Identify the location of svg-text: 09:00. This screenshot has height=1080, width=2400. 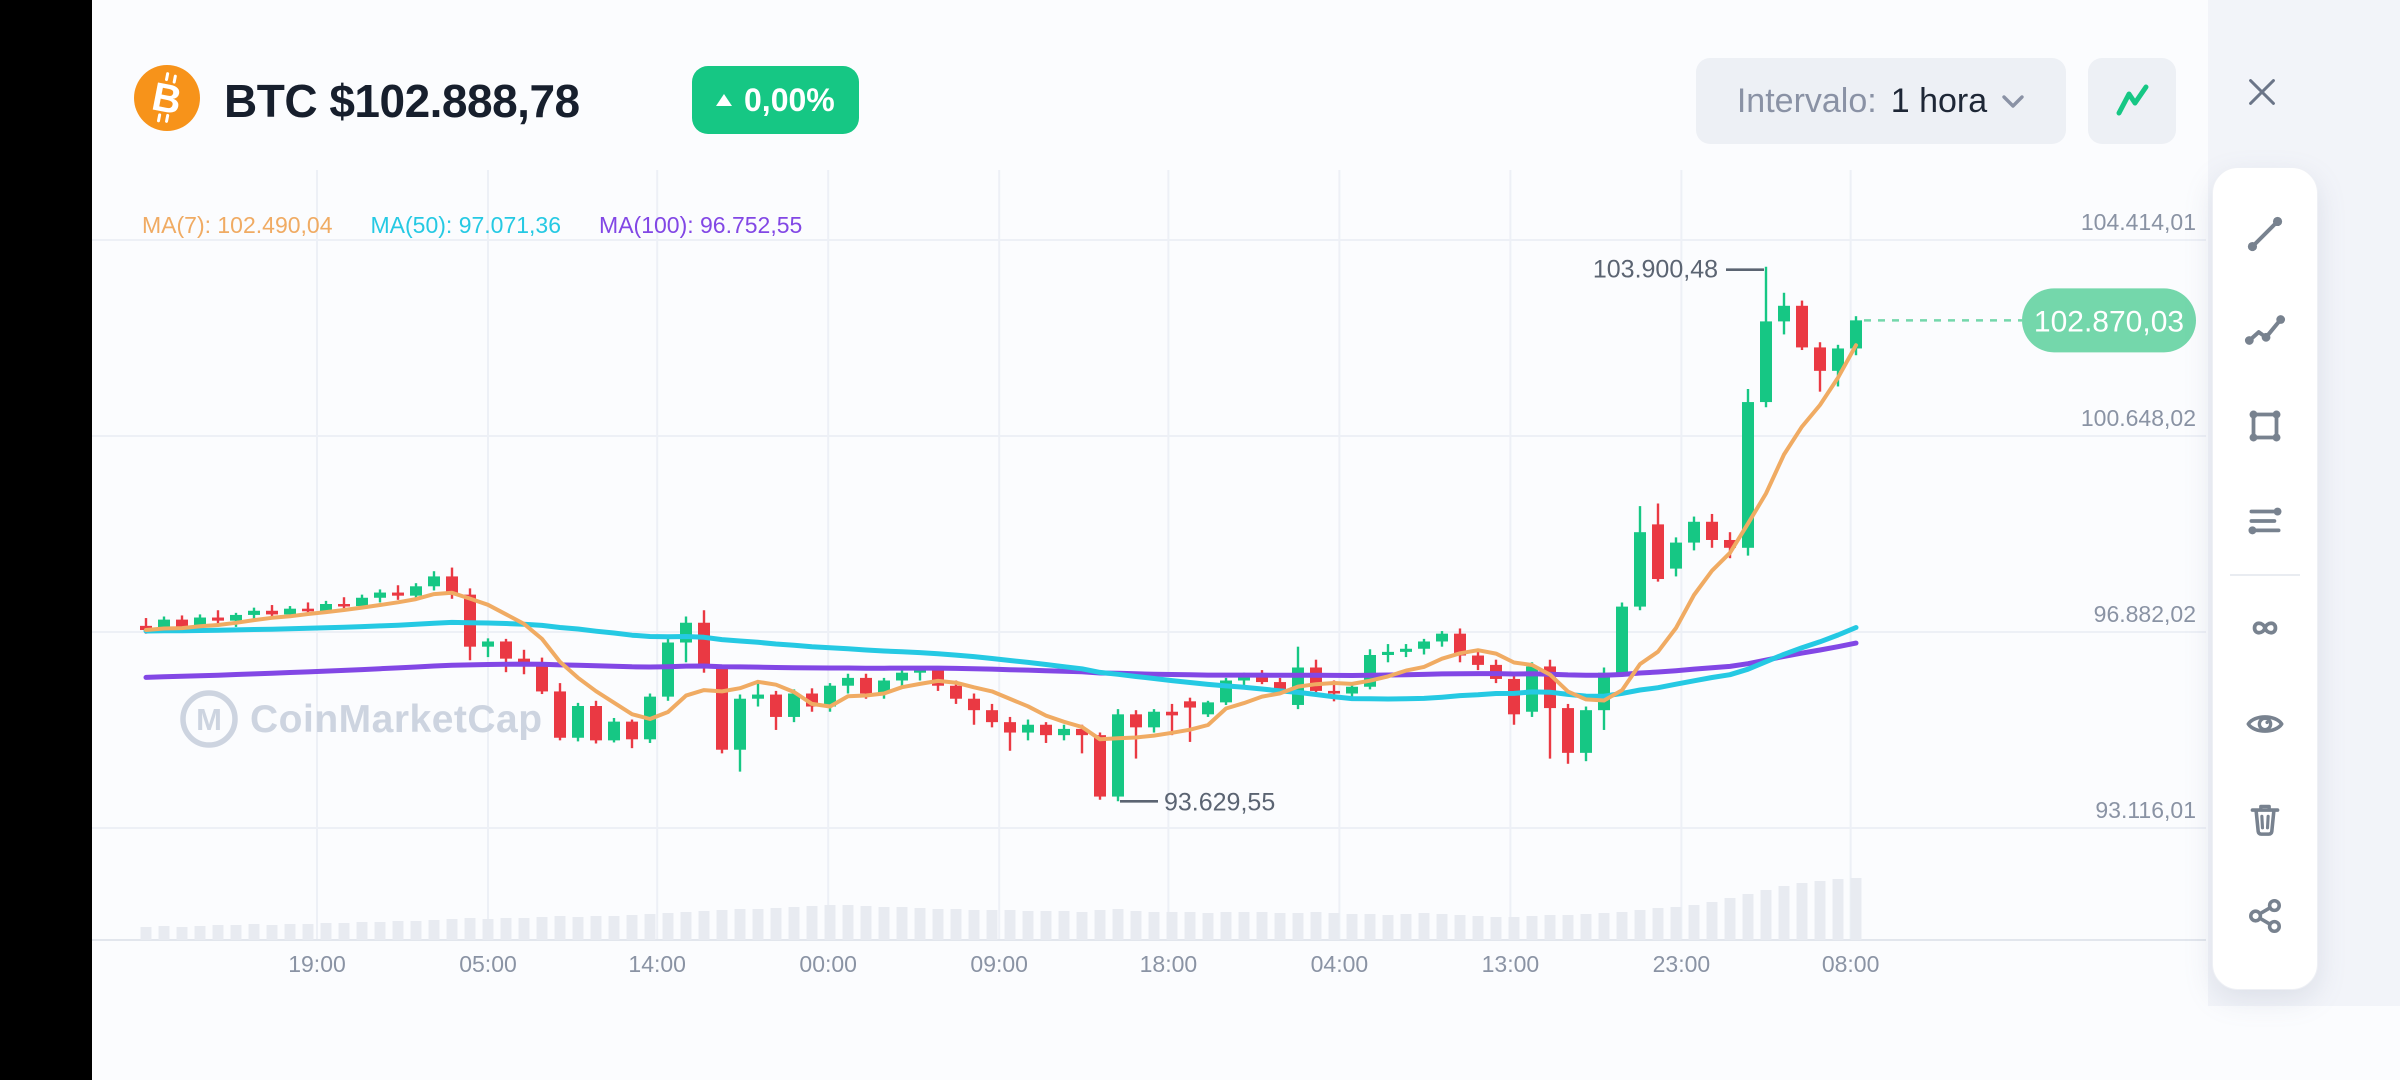
(999, 964).